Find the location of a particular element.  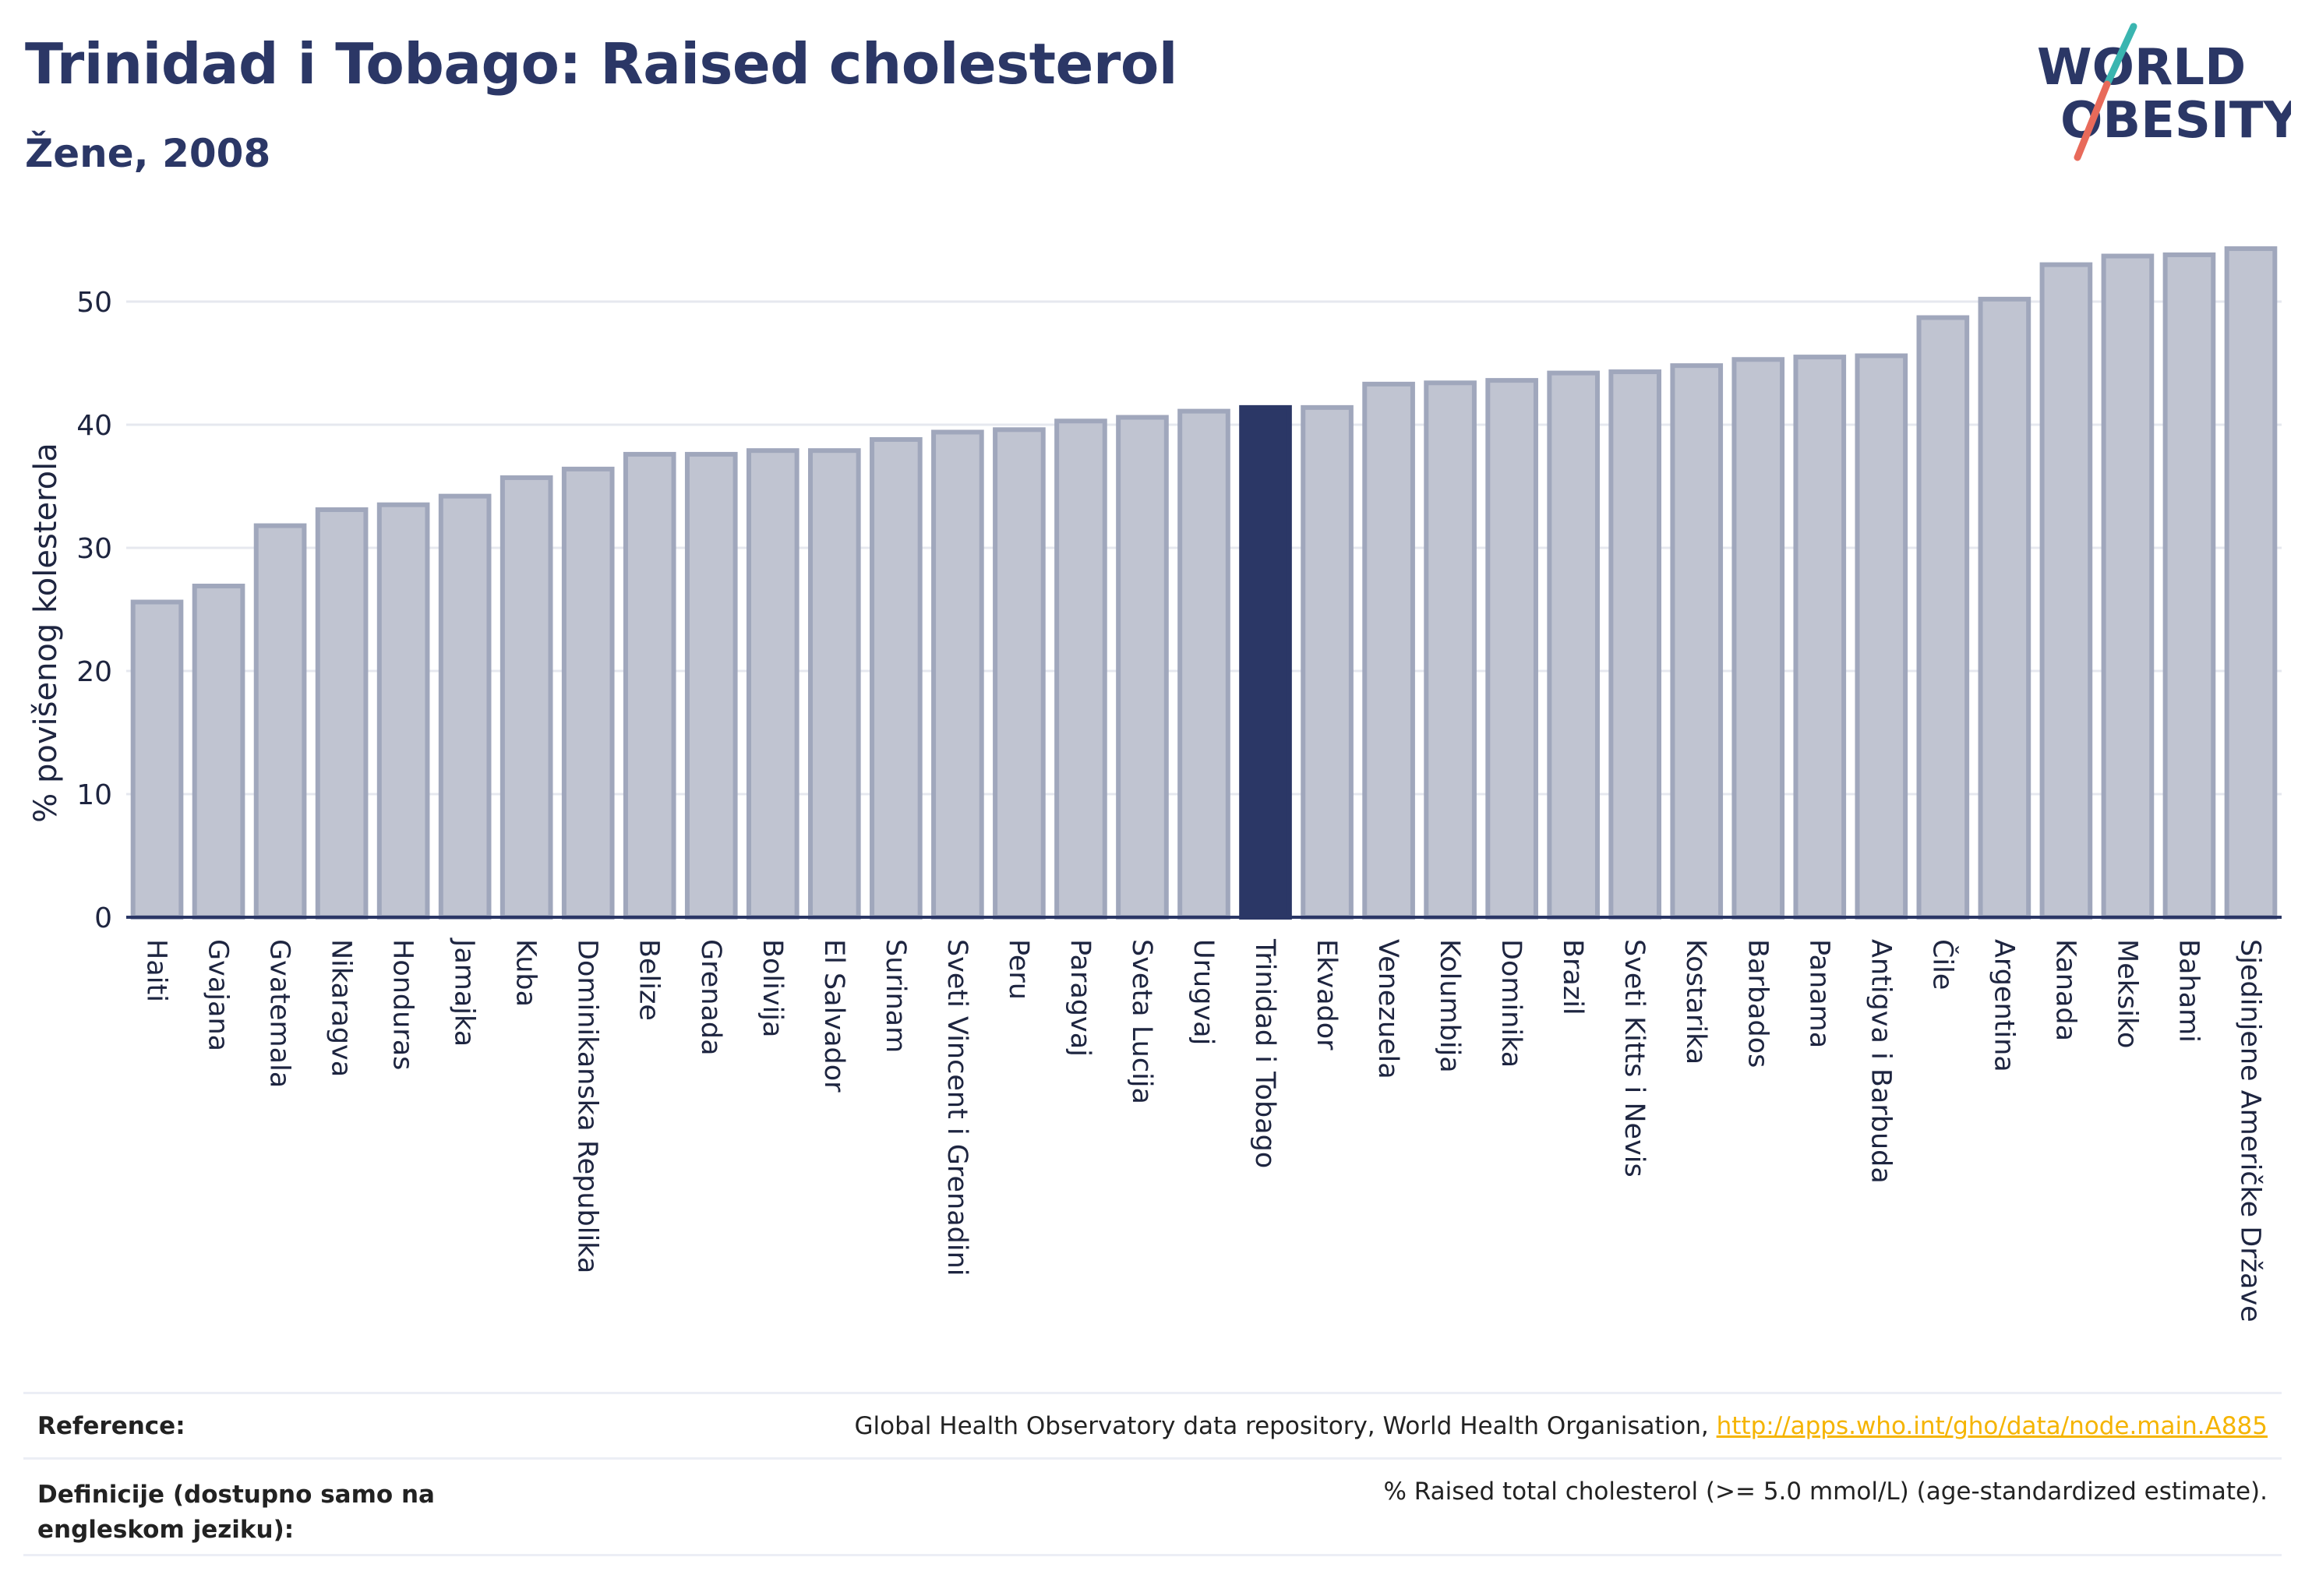

y-tick-label: 50 is located at coordinates (94, 303).